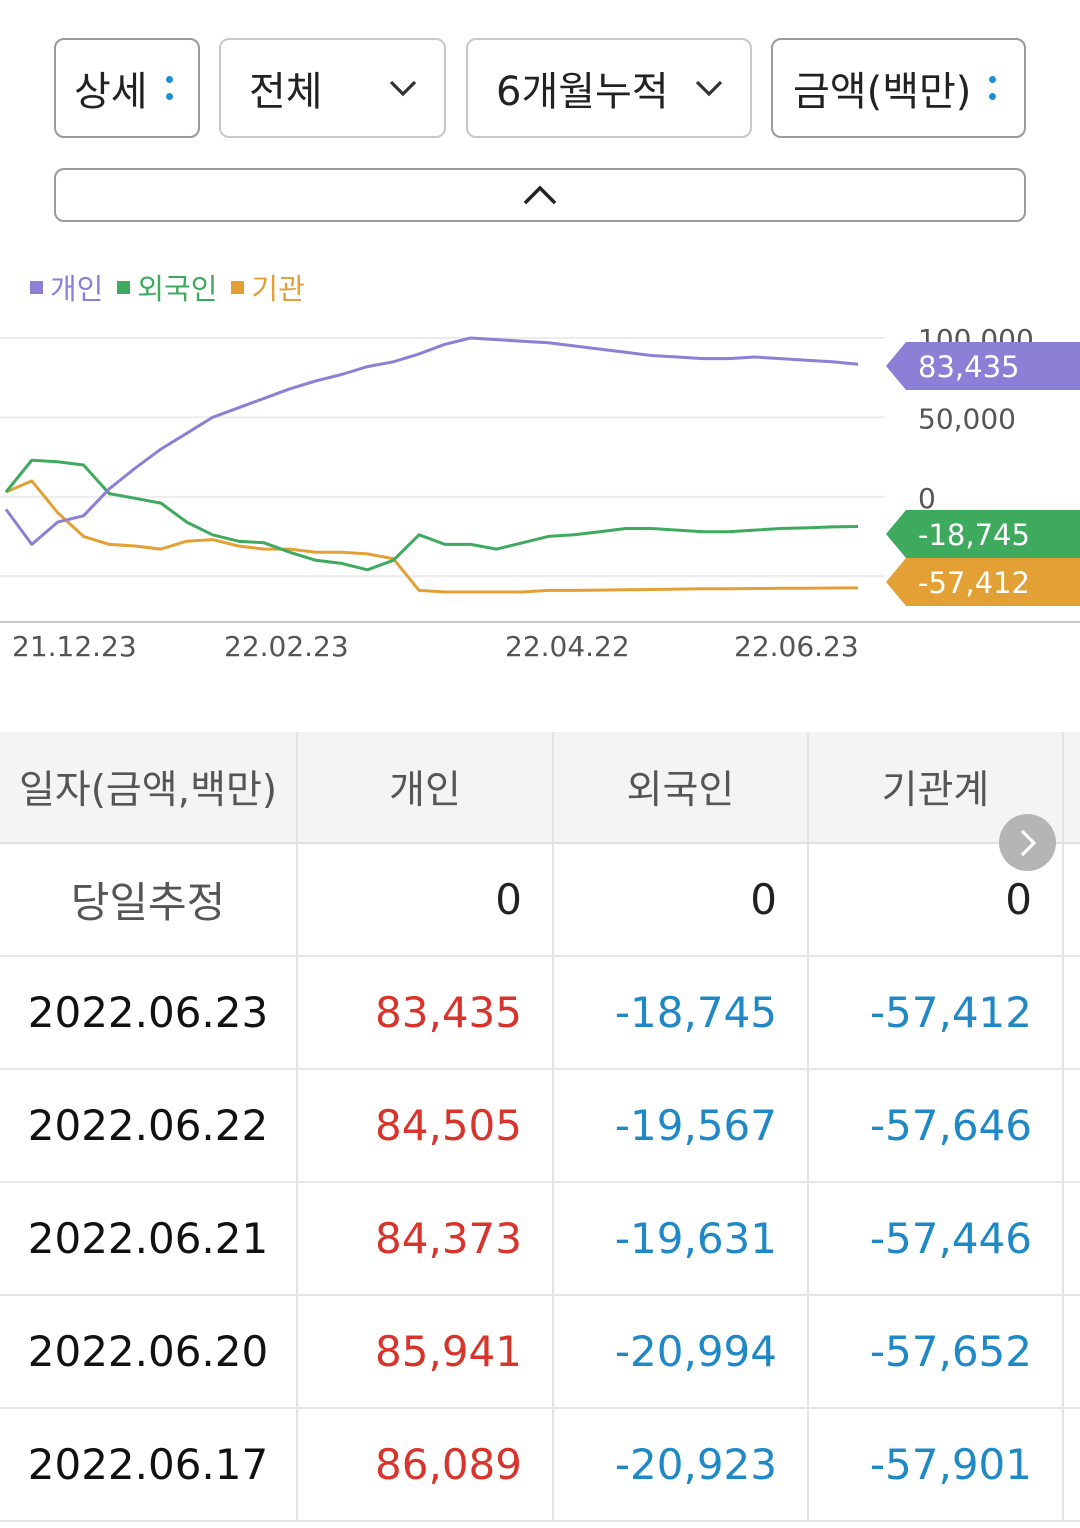  I want to click on cell-institution: -57,901, so click(936, 1464).